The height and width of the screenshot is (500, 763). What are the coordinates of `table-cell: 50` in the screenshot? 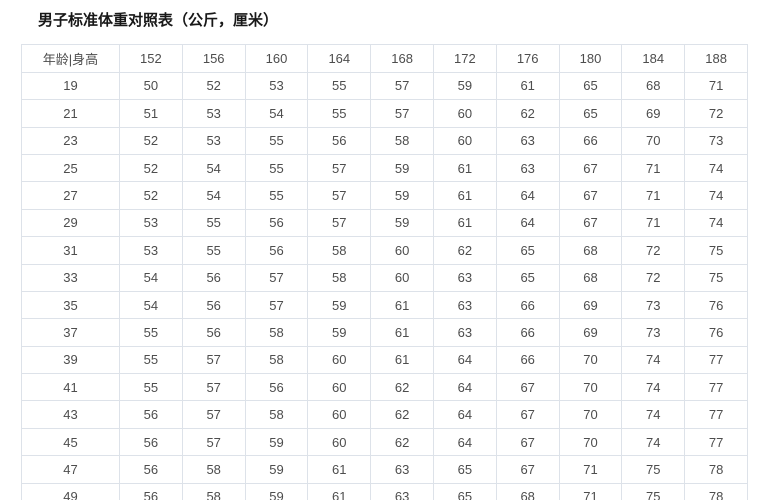 It's located at (151, 86).